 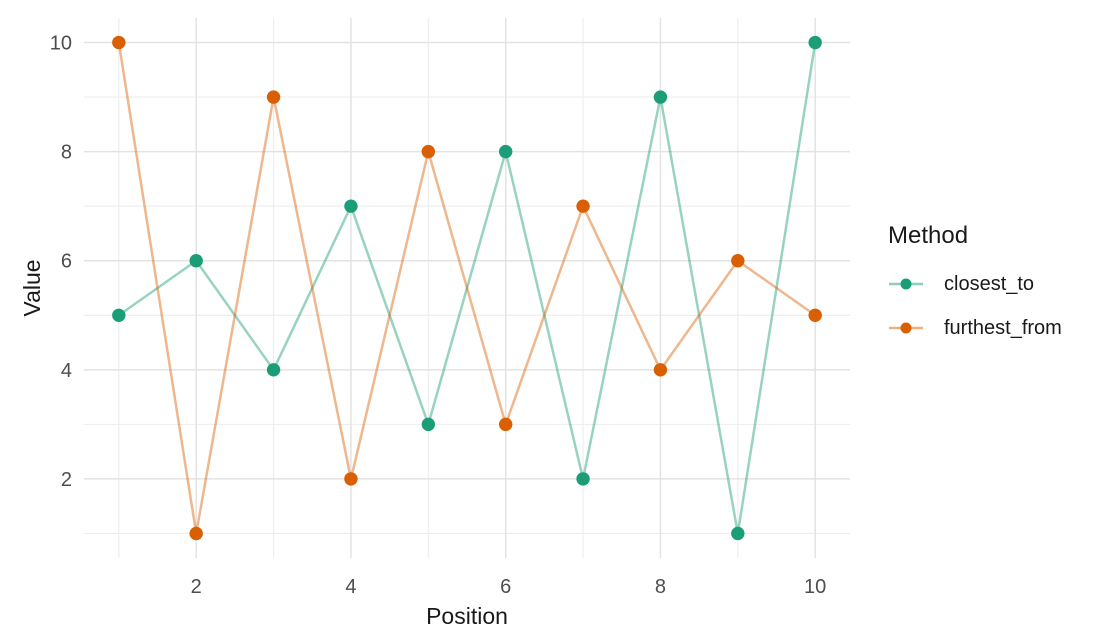 I want to click on x-tick-label: 10, so click(x=815, y=587).